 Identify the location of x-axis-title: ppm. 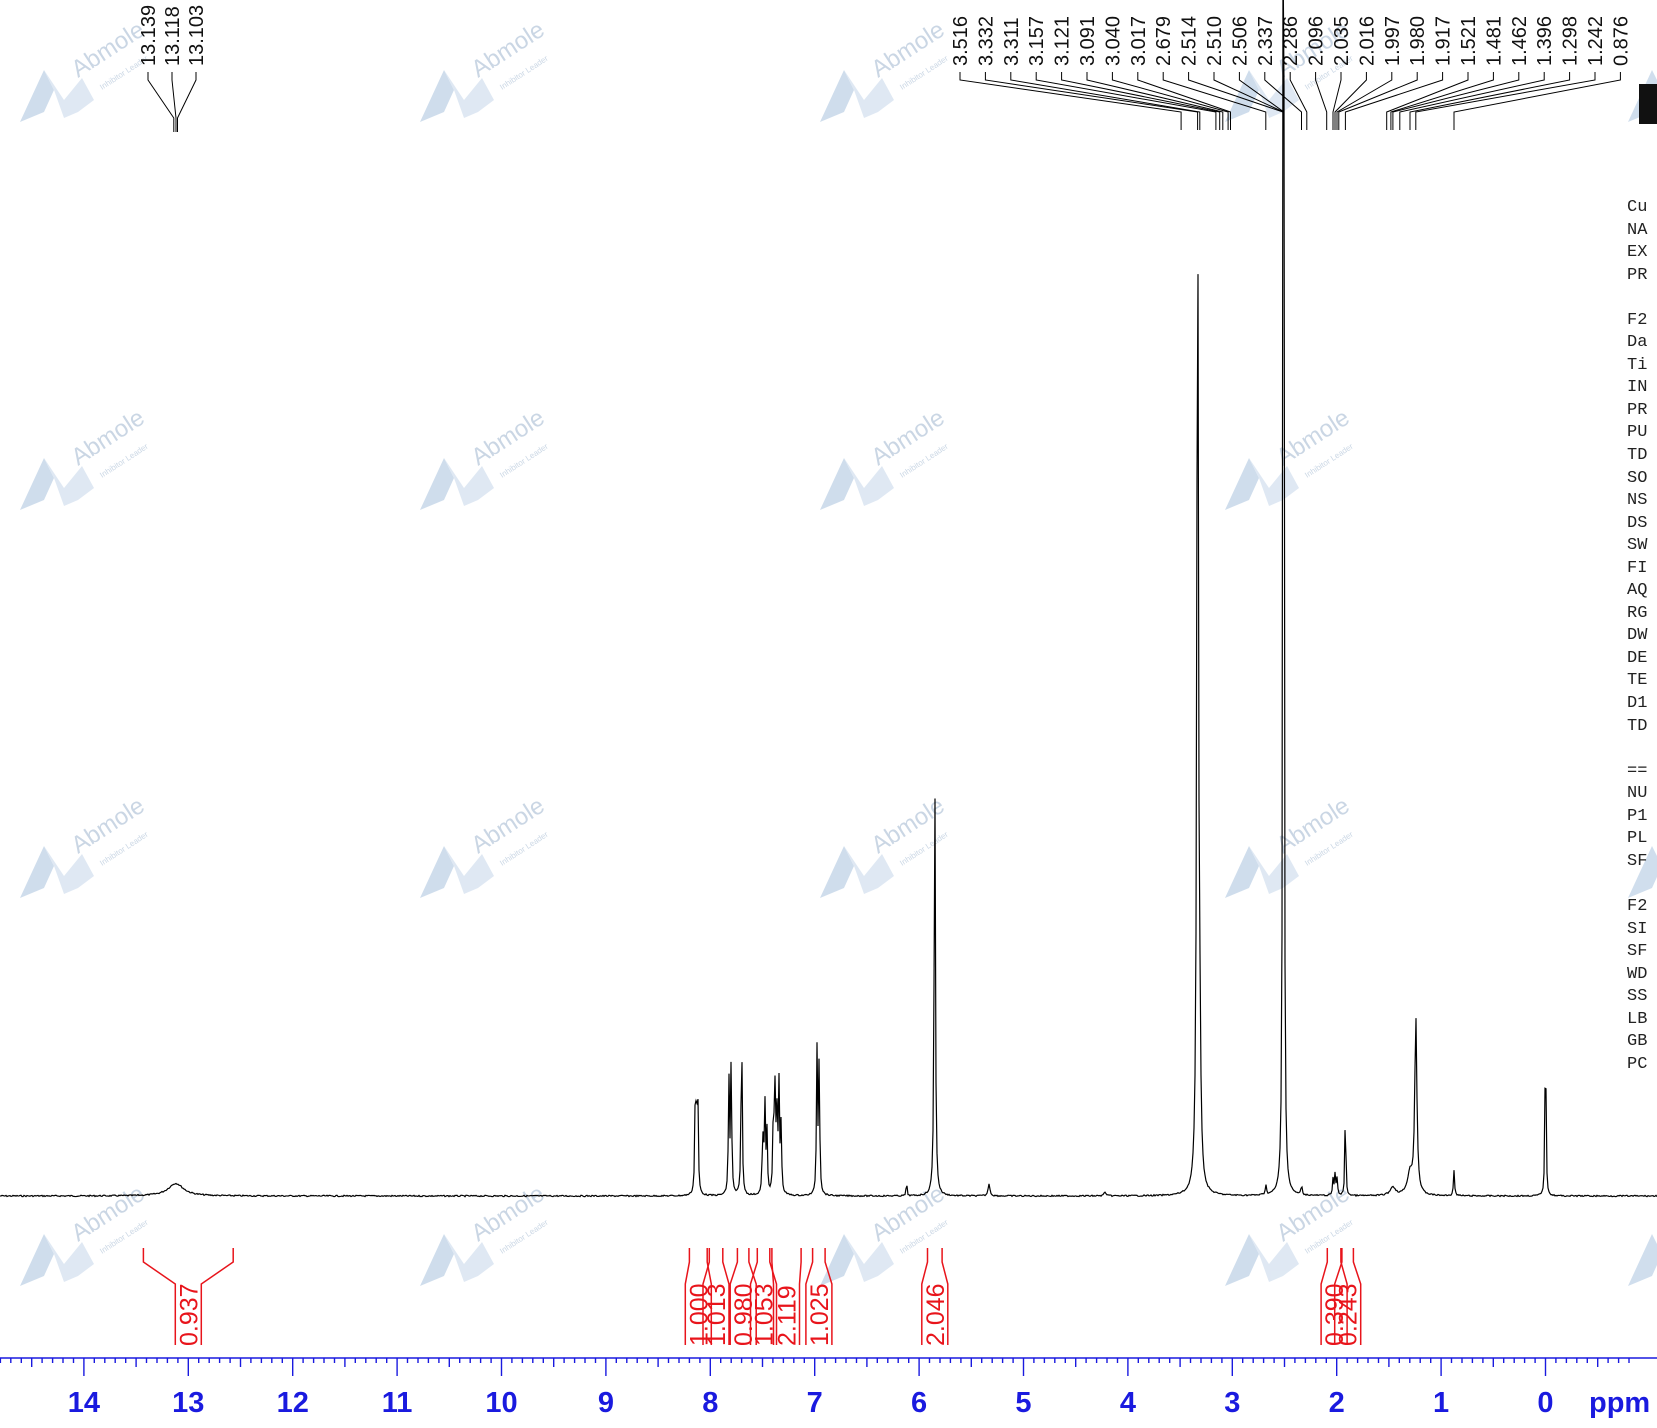
(1619, 1403).